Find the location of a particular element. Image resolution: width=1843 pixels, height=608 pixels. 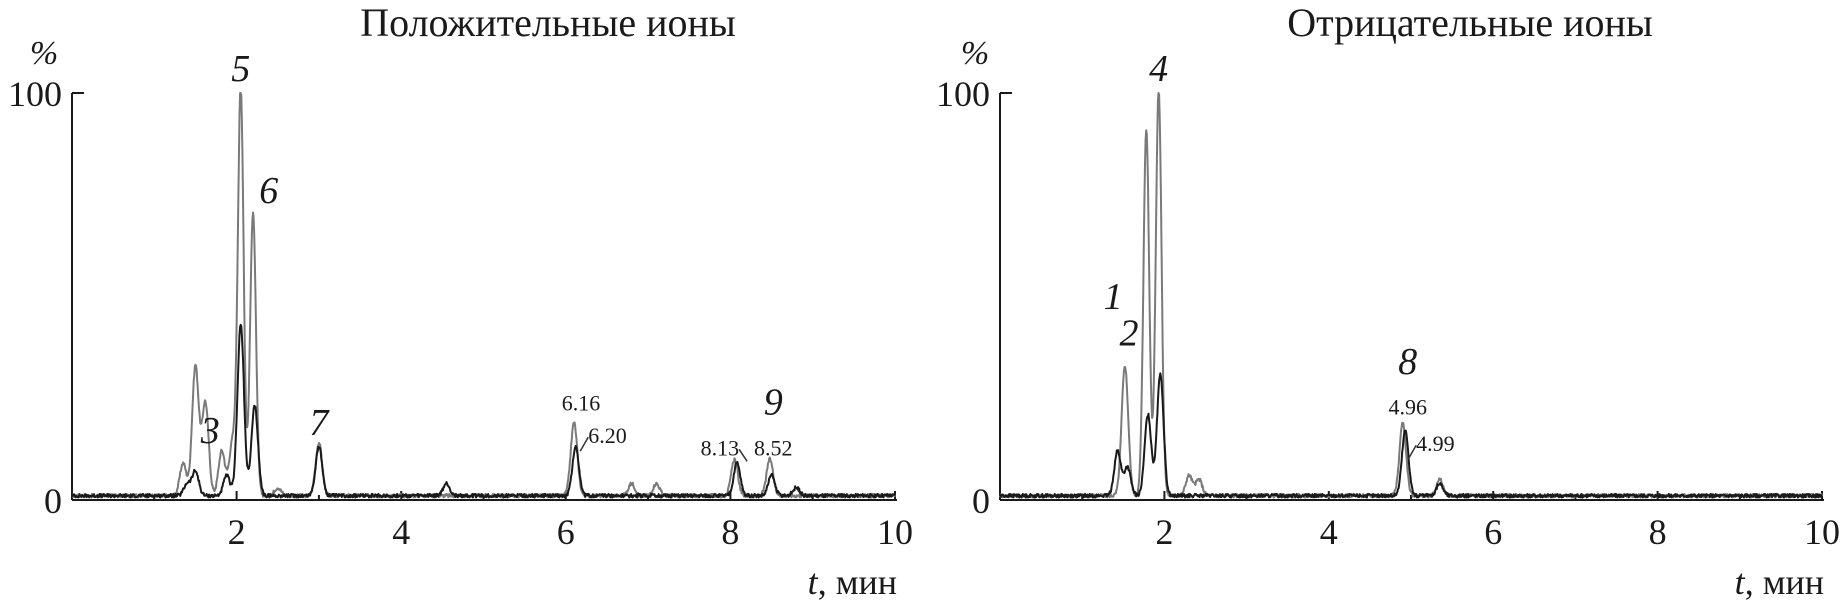

chart-title: Положительные ионы is located at coordinates (548, 22).